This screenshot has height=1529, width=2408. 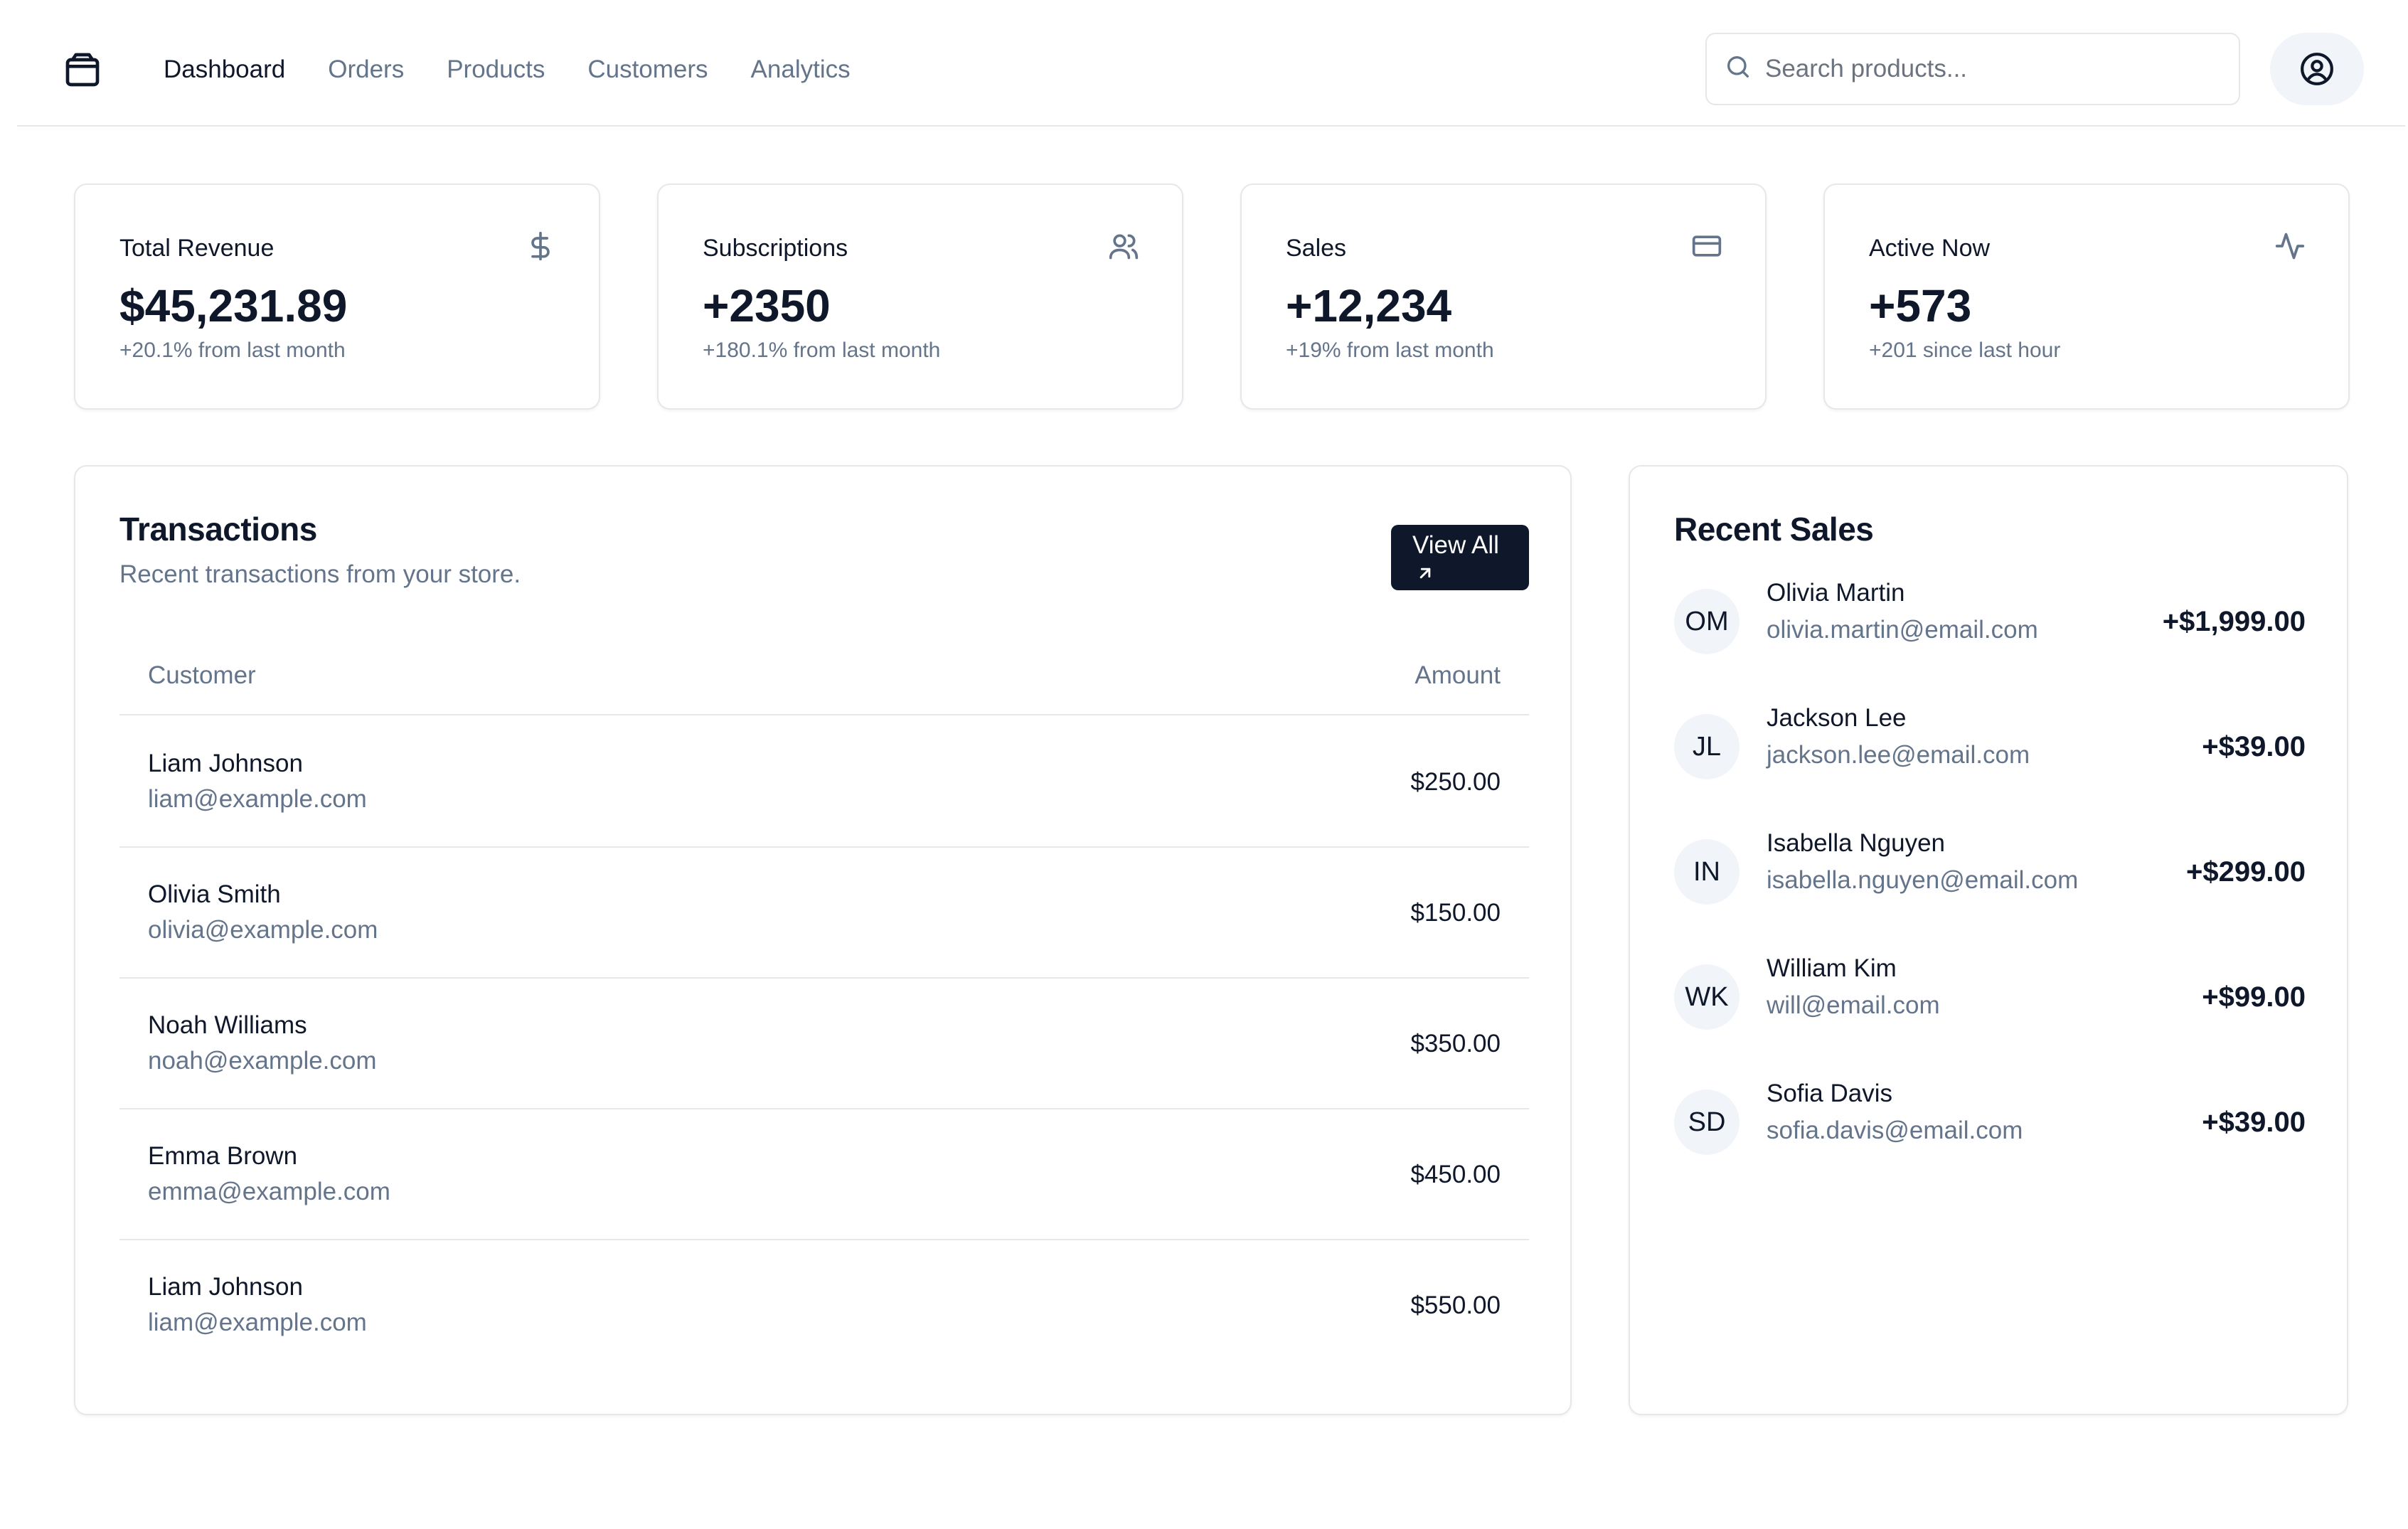 What do you see at coordinates (1316, 248) in the screenshot?
I see `stat-title: Sales` at bounding box center [1316, 248].